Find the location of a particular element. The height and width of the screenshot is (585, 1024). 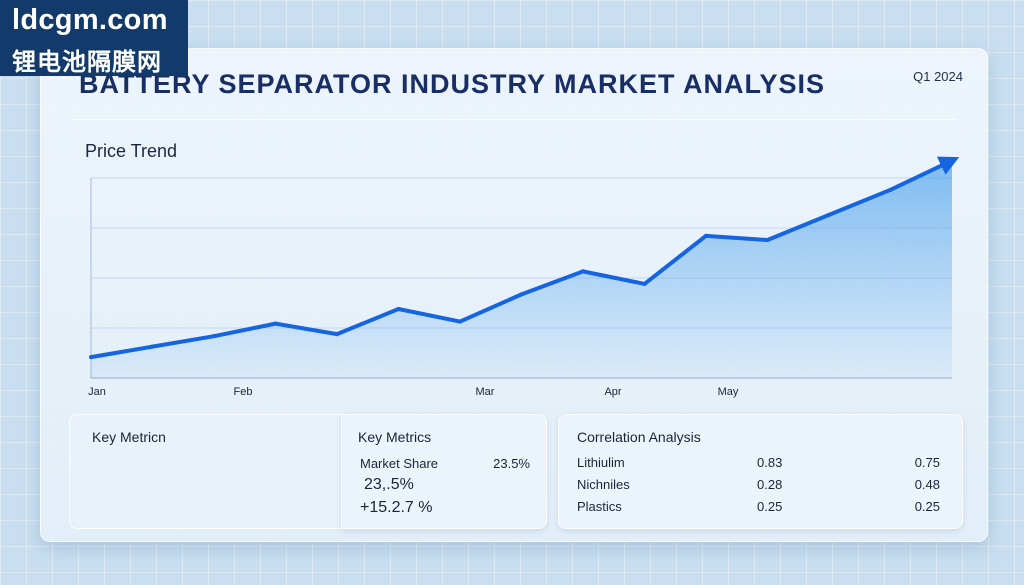

correlation-row: Plastics 0.25 0.25 is located at coordinates (758, 508).